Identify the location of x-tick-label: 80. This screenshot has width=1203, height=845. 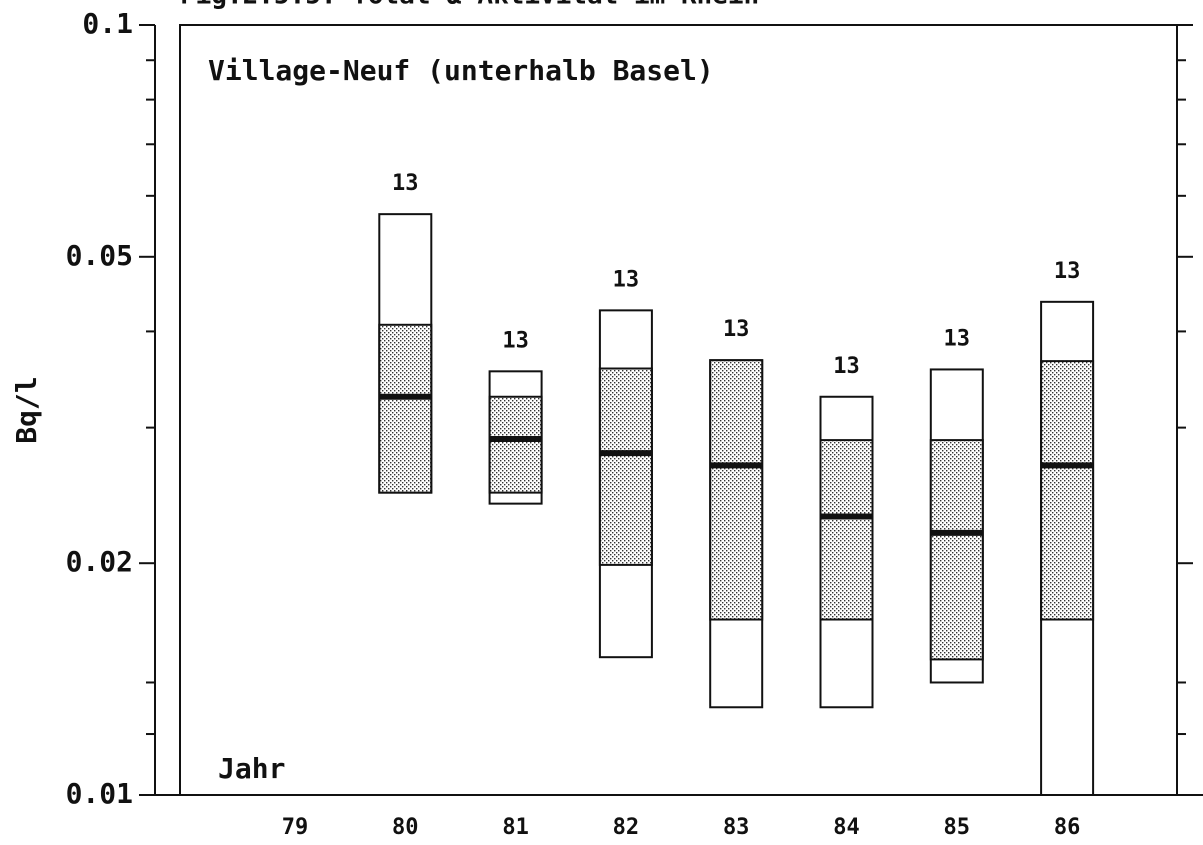
(405, 827).